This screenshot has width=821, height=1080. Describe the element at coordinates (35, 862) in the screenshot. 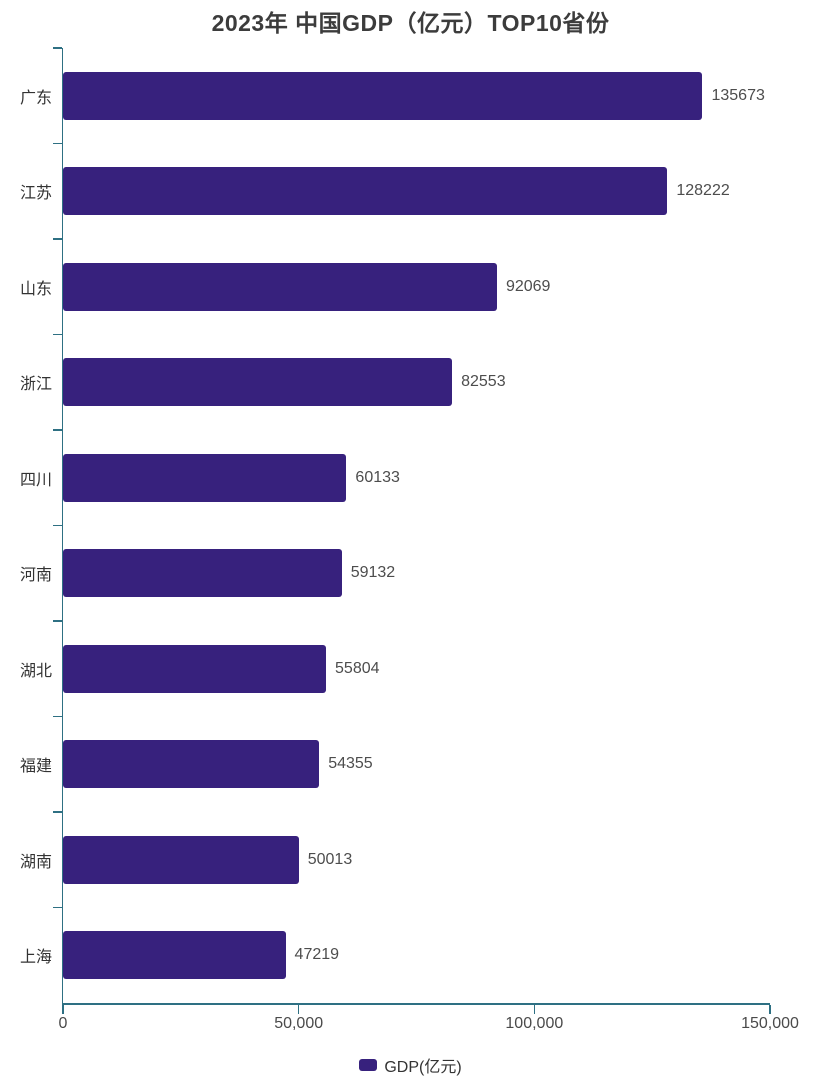

I see `category-label: 湖南` at that location.